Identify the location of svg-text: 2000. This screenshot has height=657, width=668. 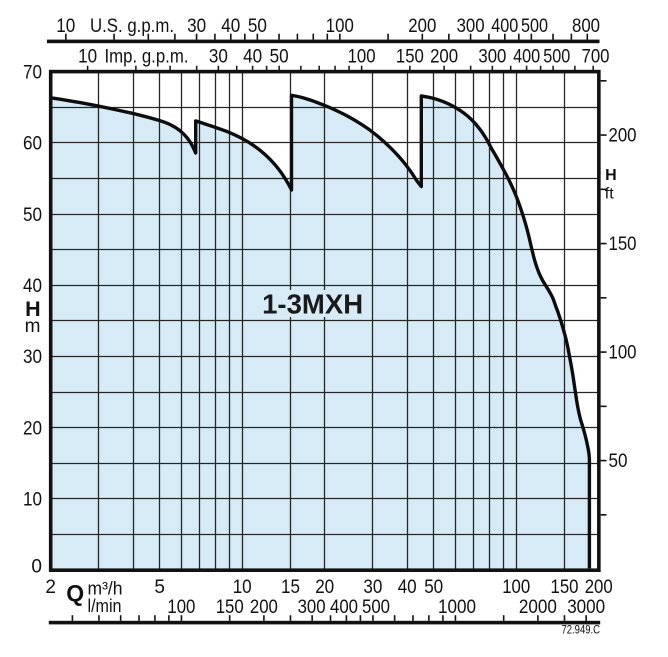
(538, 607).